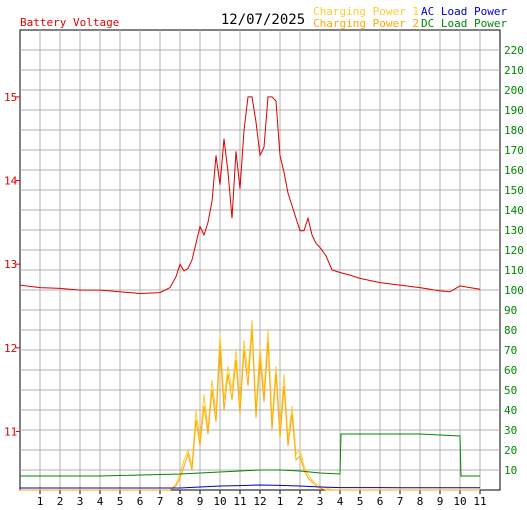  What do you see at coordinates (510, 430) in the screenshot?
I see `y-right-tick-label: 30` at bounding box center [510, 430].